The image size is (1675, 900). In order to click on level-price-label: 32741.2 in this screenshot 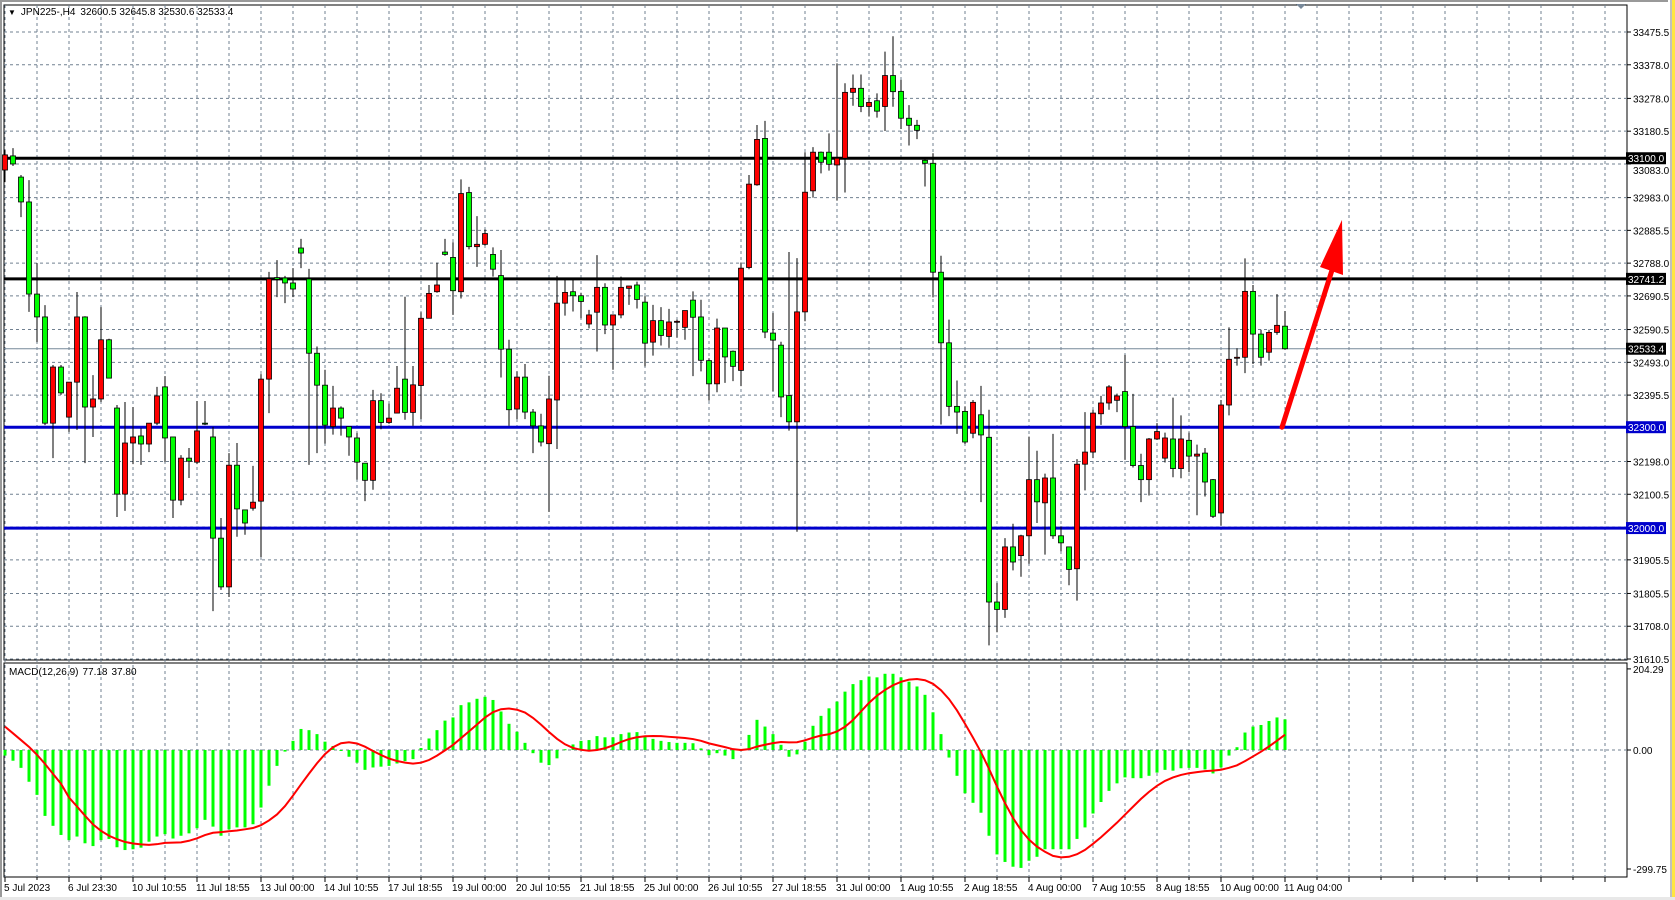, I will do `click(1646, 280)`.